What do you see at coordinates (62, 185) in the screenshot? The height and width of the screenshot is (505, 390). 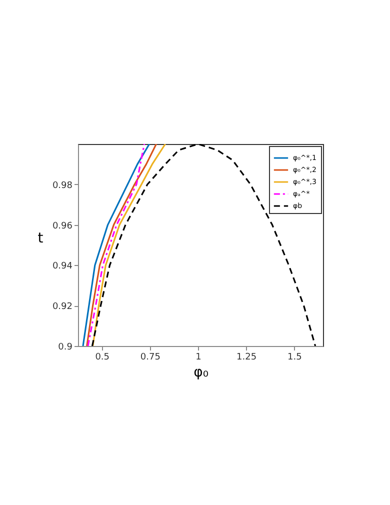 I see `y-tick-label: 0.98` at bounding box center [62, 185].